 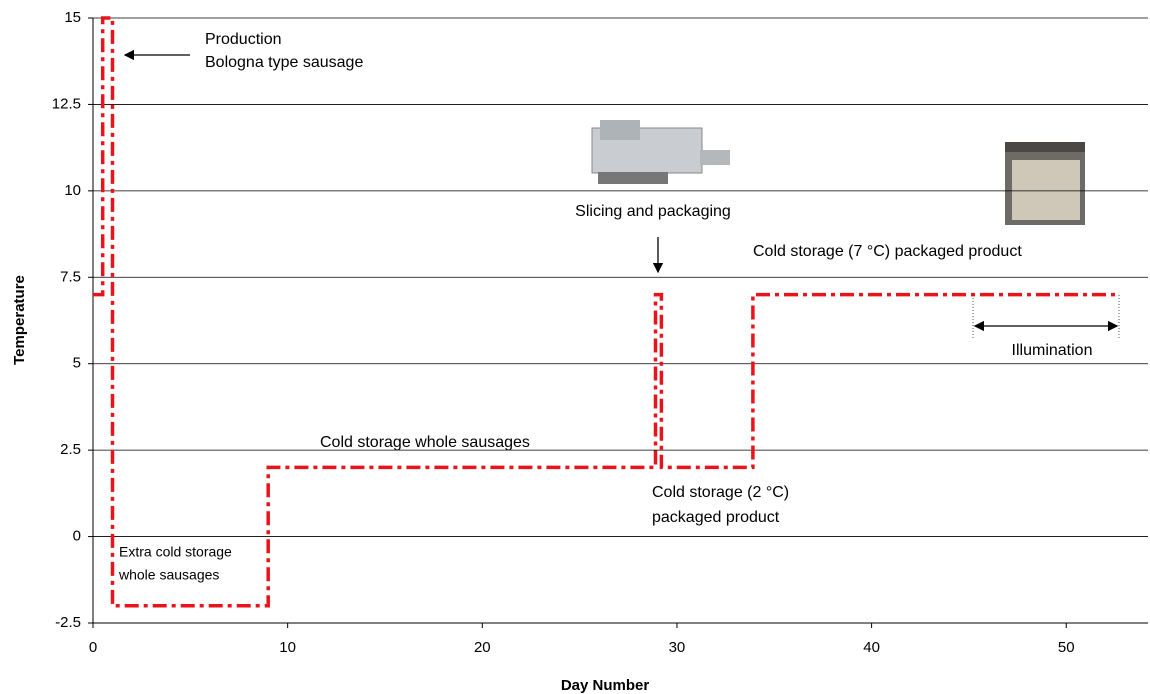 I want to click on annotation: Slicing and packaging, so click(x=653, y=211).